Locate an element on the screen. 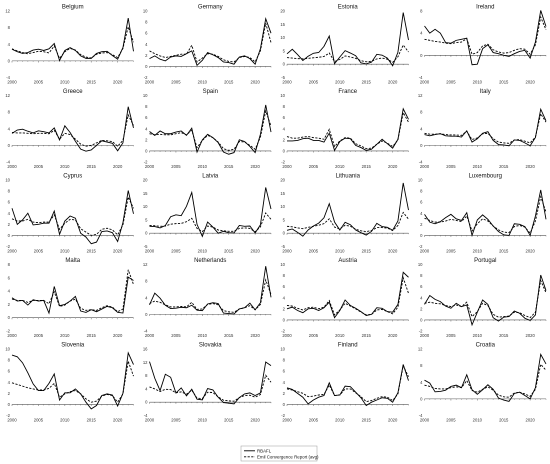 The height and width of the screenshot is (464, 550). panel-slovakia: Slovakia -4 0 4 8 12 16 2000 2005 2010 2015 2020 is located at coordinates (207, 383).